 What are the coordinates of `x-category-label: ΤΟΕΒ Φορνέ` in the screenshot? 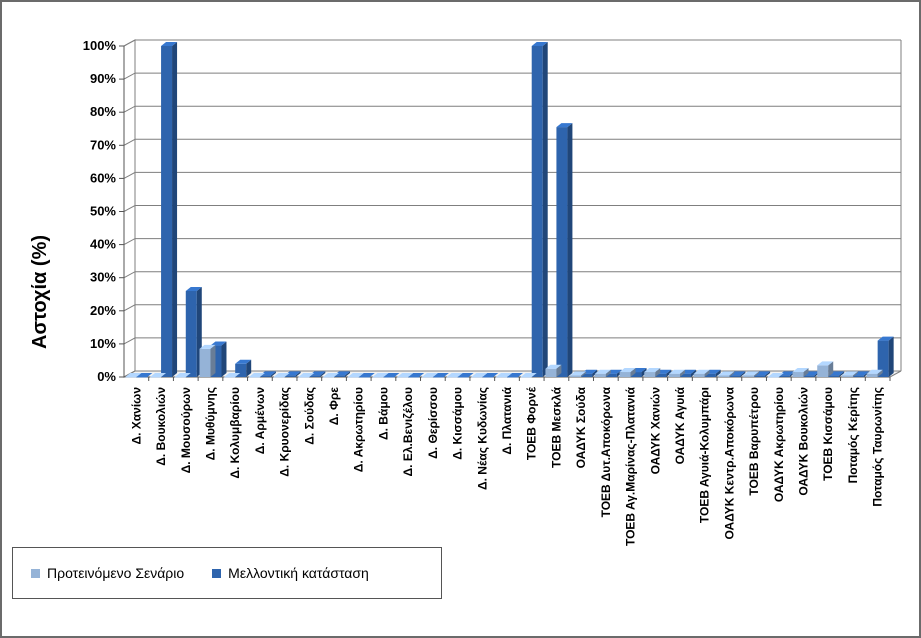 It's located at (532, 423).